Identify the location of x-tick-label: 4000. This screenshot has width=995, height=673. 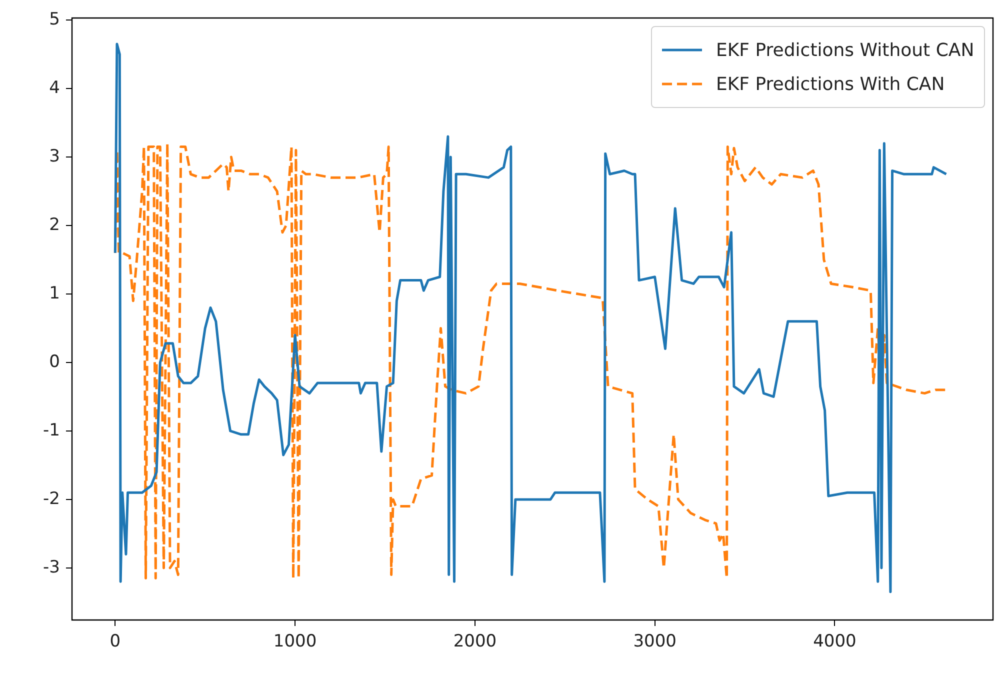
(834, 642).